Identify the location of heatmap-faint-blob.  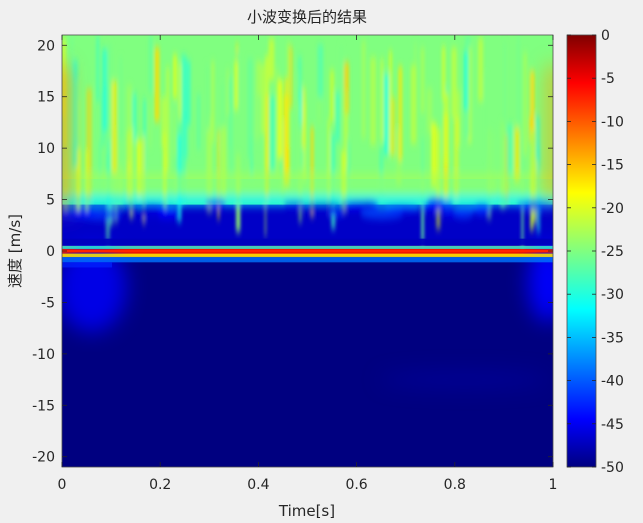
(464, 379).